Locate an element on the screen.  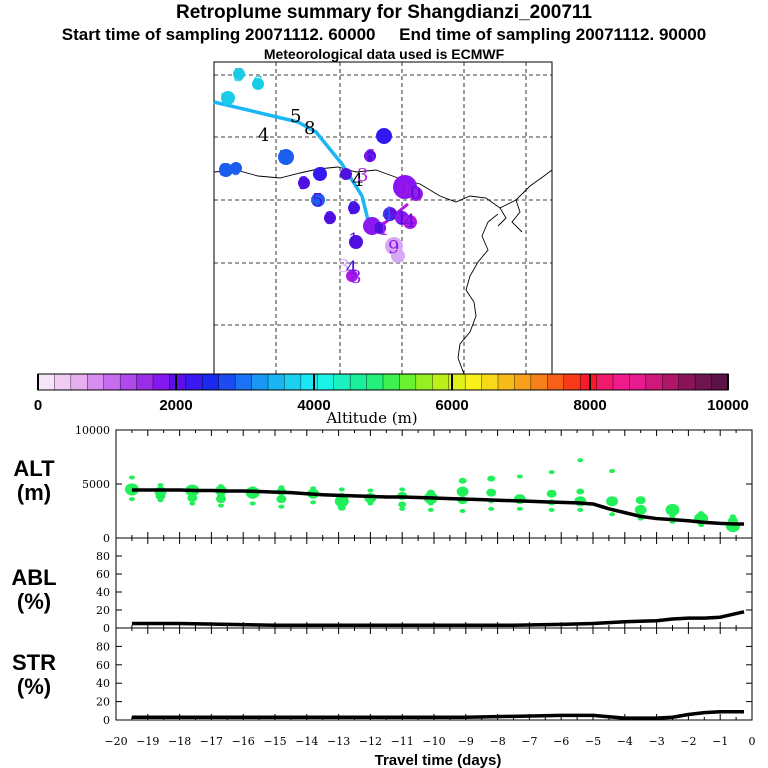
x-tick-label: −14 is located at coordinates (306, 741).